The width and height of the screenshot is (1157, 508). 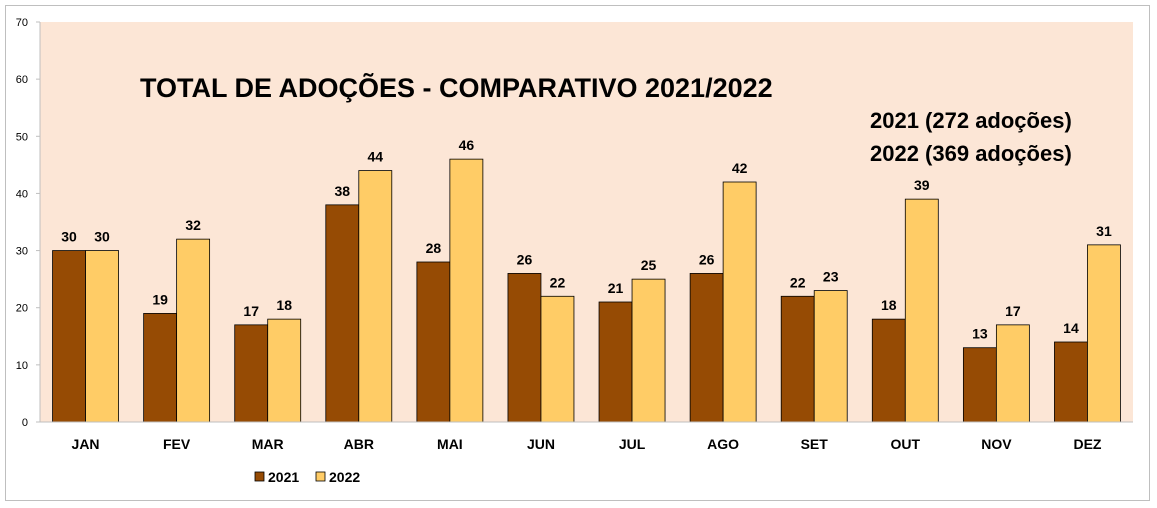 What do you see at coordinates (971, 153) in the screenshot?
I see `annotation-2022-total: 2022 (369 adoções)` at bounding box center [971, 153].